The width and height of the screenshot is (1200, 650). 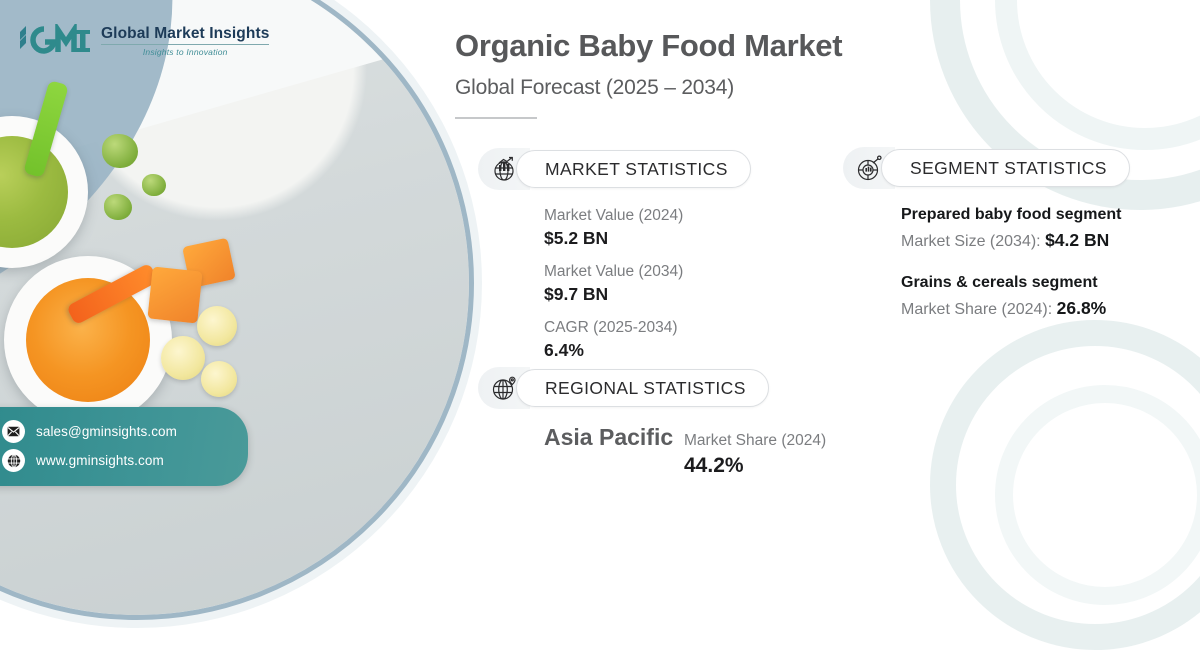 I want to click on prepared-segment-label: Market Size (2034):, so click(x=973, y=241).